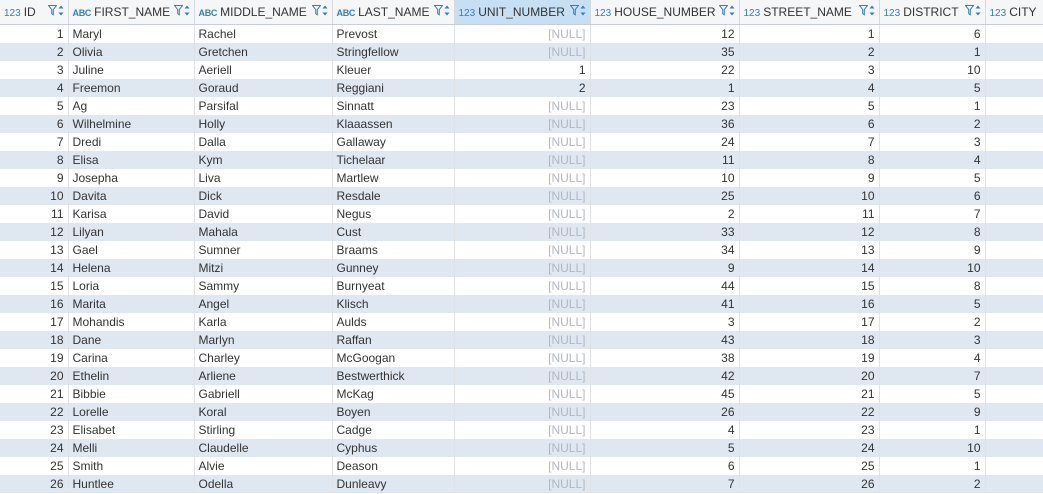 The height and width of the screenshot is (494, 1043). I want to click on cell-house-number: 44, so click(665, 286).